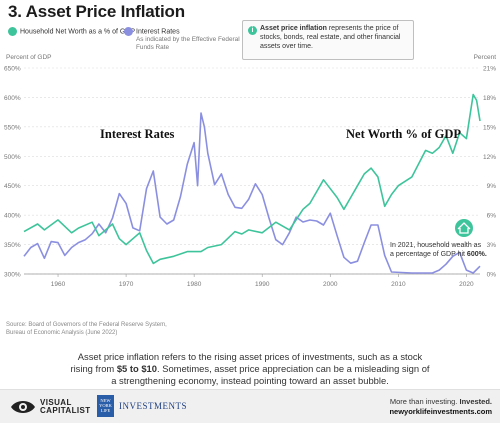 This screenshot has width=500, height=423. Describe the element at coordinates (105, 406) in the screenshot. I see `new-york-life-logo: NEW YORK LIFE` at that location.